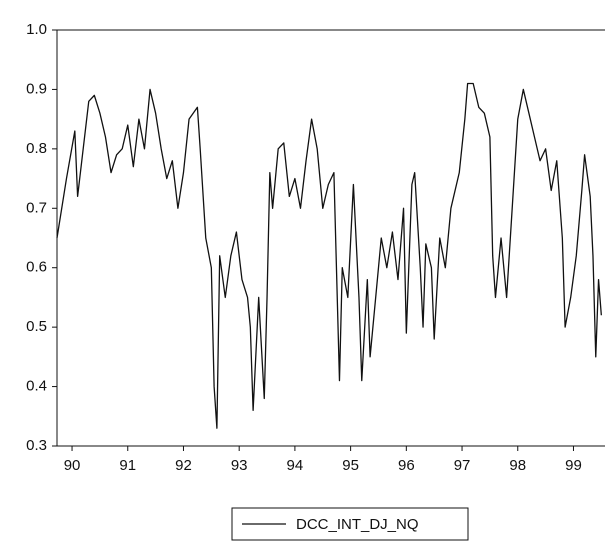 This screenshot has height=541, width=605. Describe the element at coordinates (36, 326) in the screenshot. I see `y-tick-label: 0.5` at that location.